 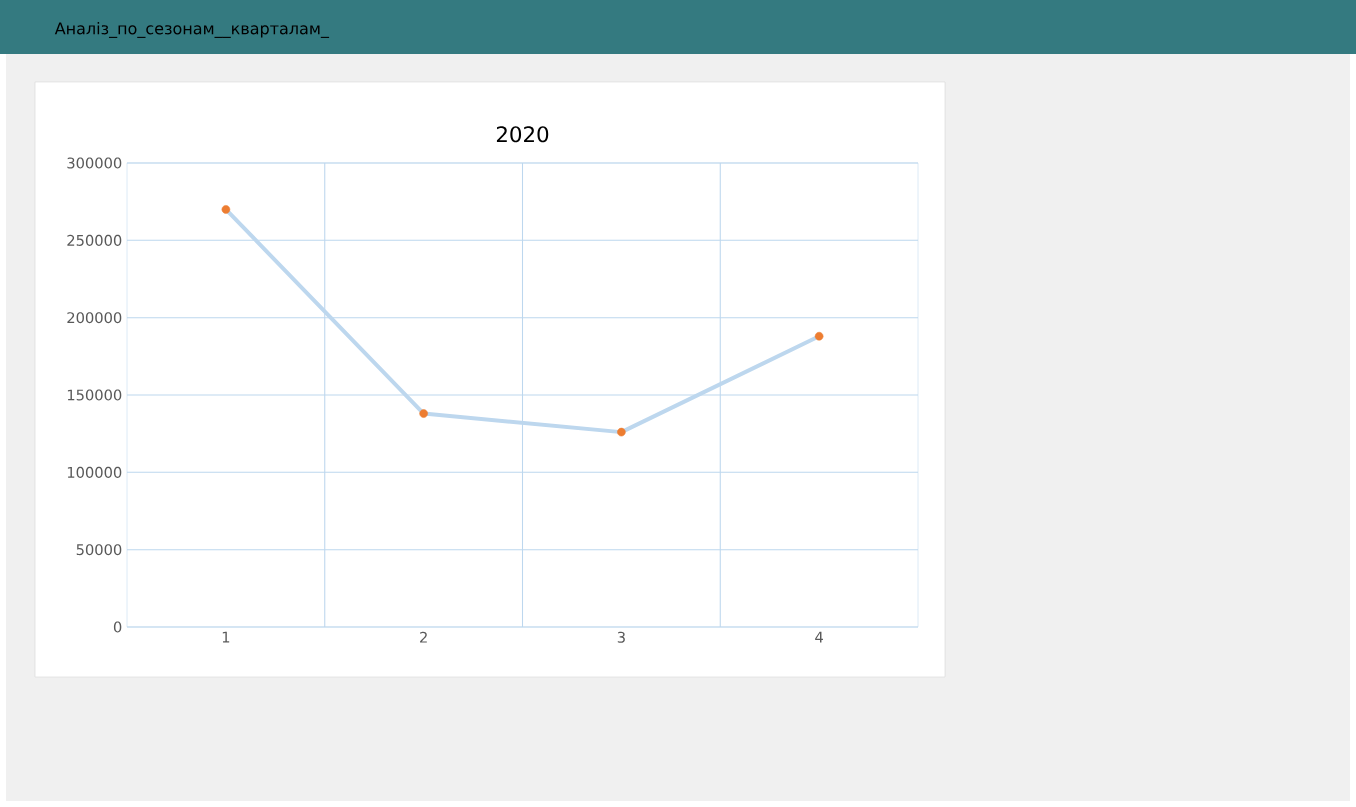 I want to click on y-tick-label: 200000, so click(x=94, y=318).